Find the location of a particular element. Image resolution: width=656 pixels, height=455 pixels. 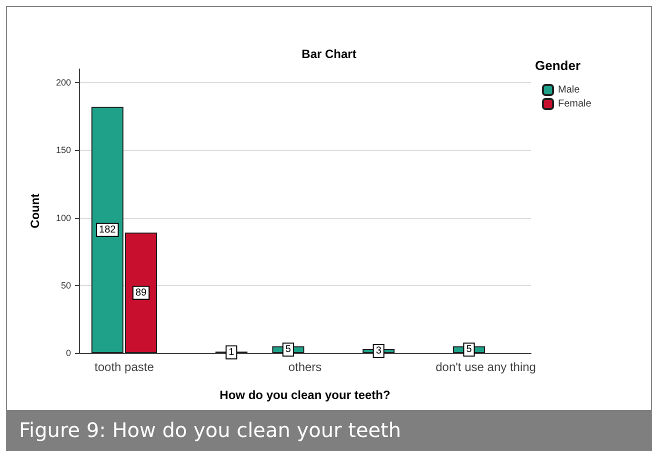

chart-title: Bar Chart is located at coordinates (329, 54).